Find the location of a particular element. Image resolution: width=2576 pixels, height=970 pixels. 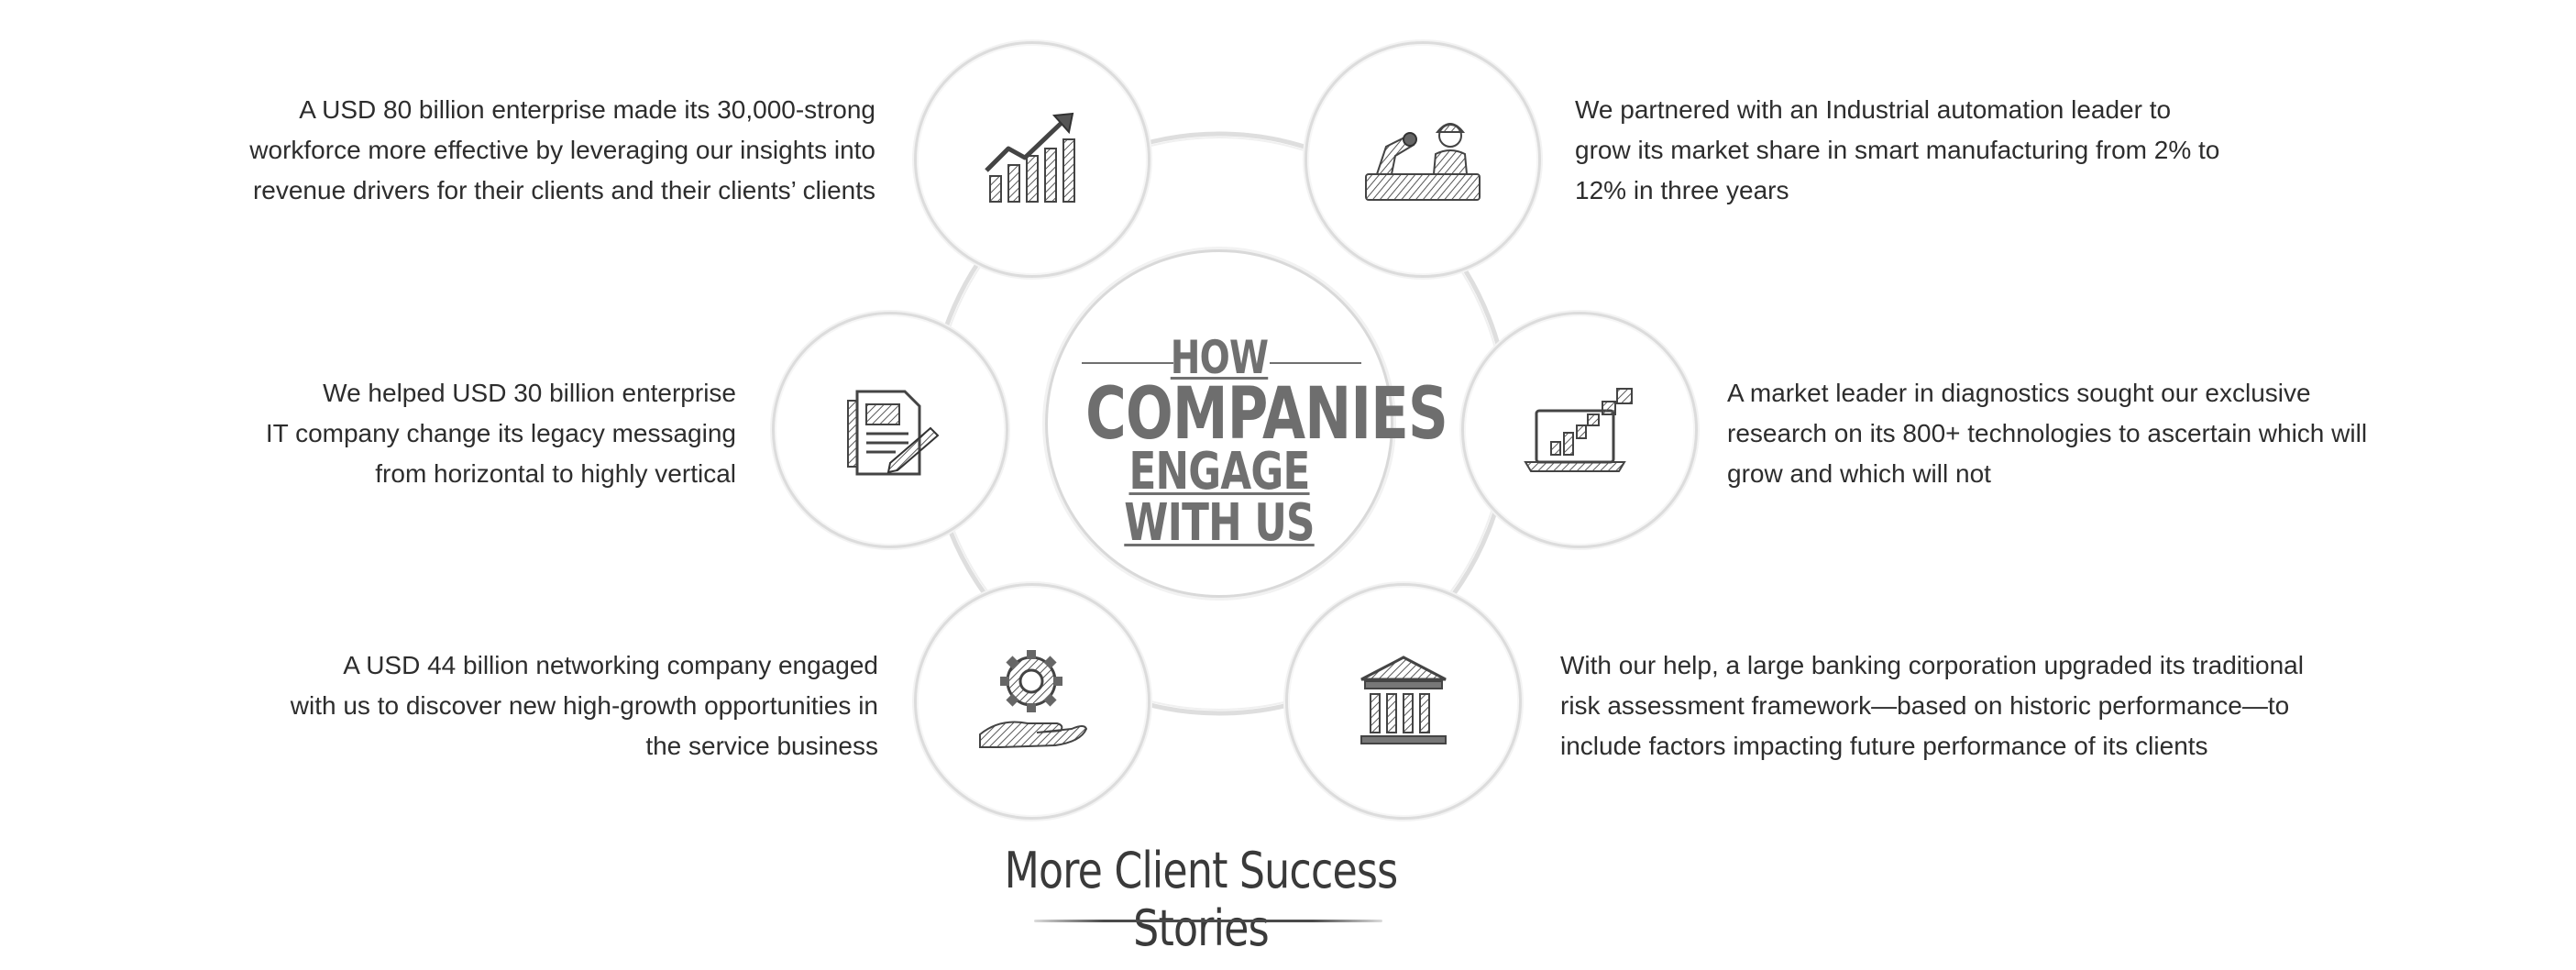

center-badge: HOW COMPANIES ENGAGE WITH US is located at coordinates (1246, 423).